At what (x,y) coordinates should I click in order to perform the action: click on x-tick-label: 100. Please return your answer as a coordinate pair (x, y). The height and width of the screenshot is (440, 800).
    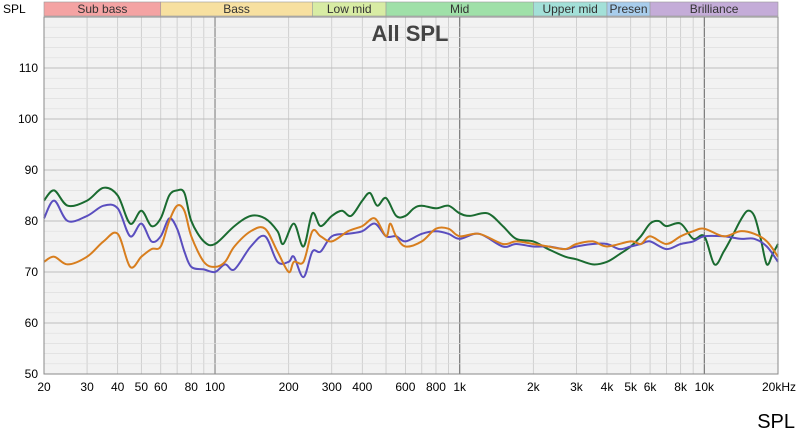
    Looking at the image, I should click on (215, 387).